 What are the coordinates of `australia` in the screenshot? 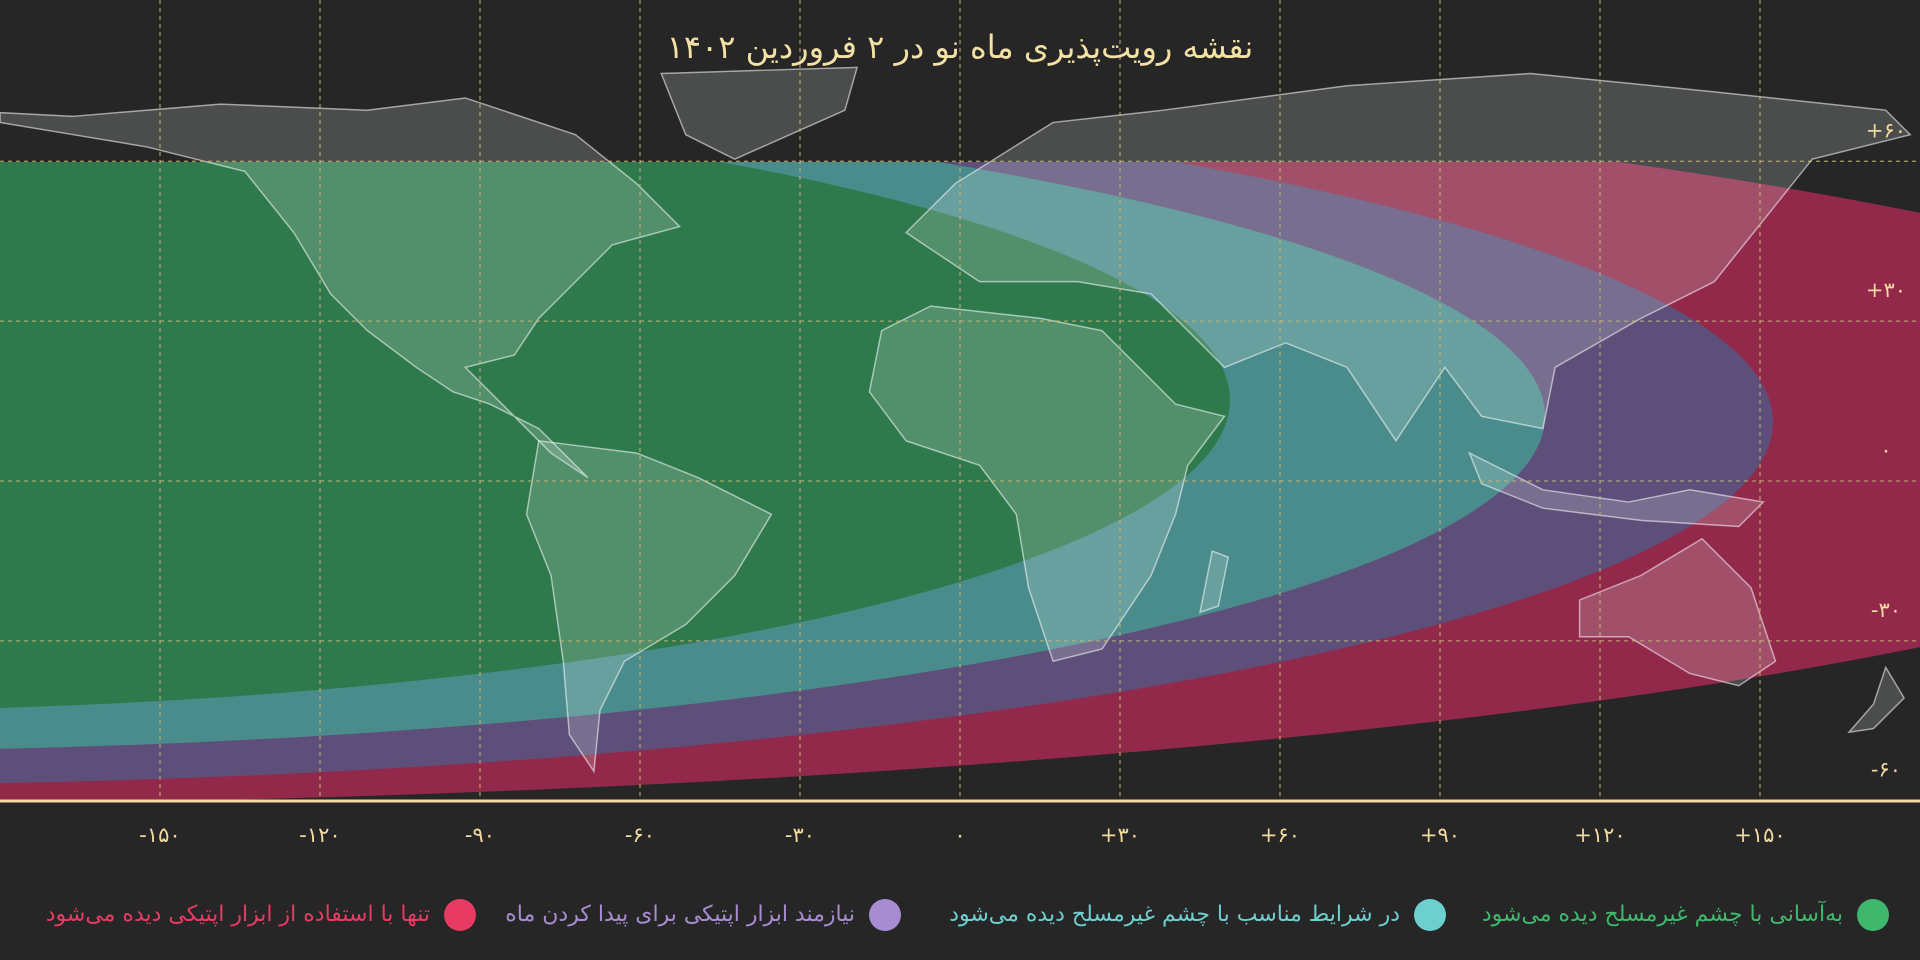 It's located at (1677, 612).